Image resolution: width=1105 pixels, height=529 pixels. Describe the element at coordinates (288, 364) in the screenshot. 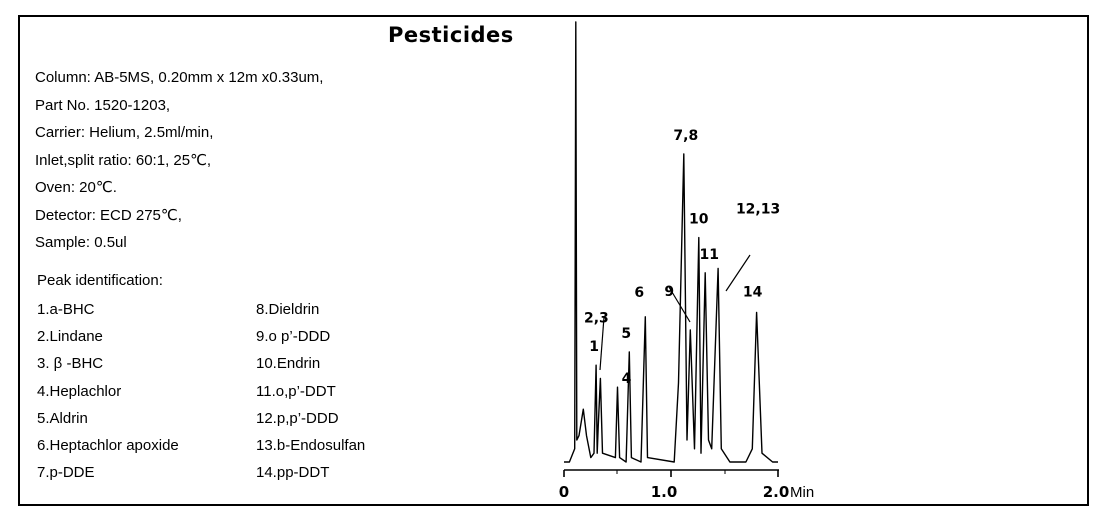

I see `peak-id-item: 10.Endrin` at that location.